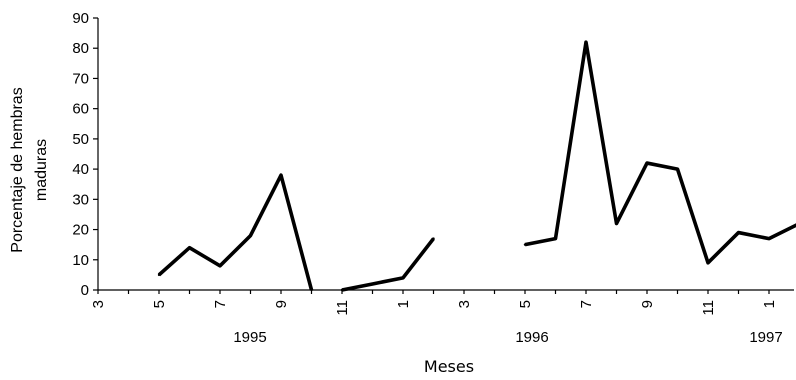 This screenshot has width=796, height=380. I want to click on y-tick-label: 10, so click(80, 260).